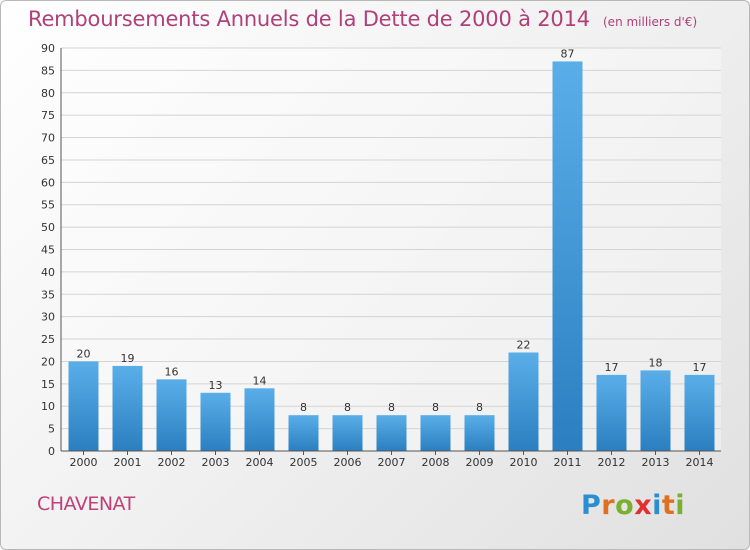 This screenshot has width=750, height=550. Describe the element at coordinates (643, 505) in the screenshot. I see `logo-letter: x` at that location.